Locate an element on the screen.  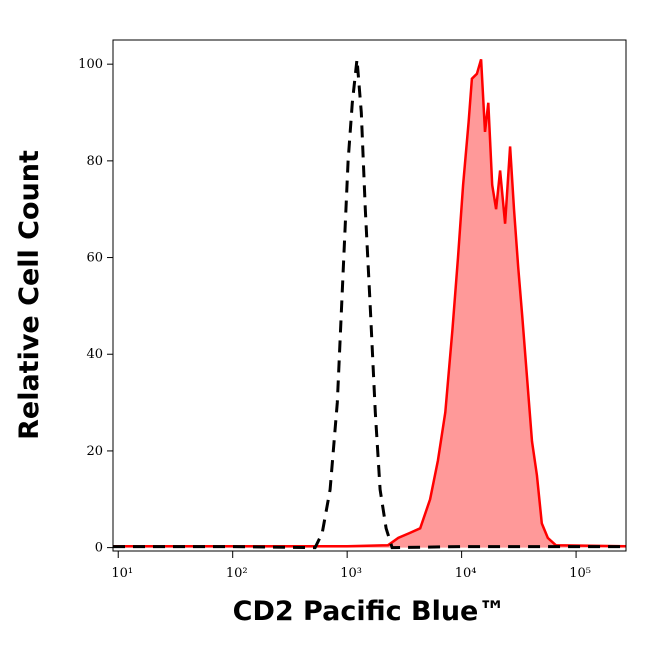
y-tick-label: 0 is located at coordinates (99, 548).